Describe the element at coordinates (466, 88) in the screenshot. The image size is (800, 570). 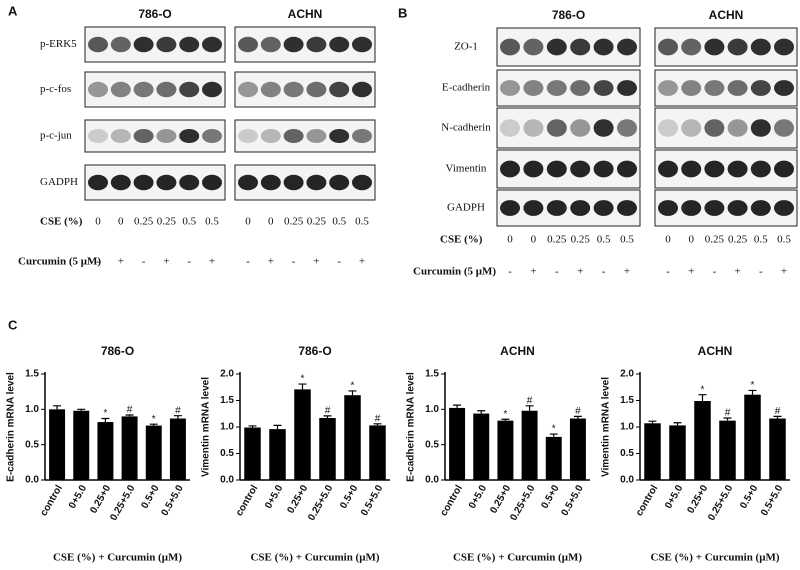
I see `row-label: E-cadherin` at that location.